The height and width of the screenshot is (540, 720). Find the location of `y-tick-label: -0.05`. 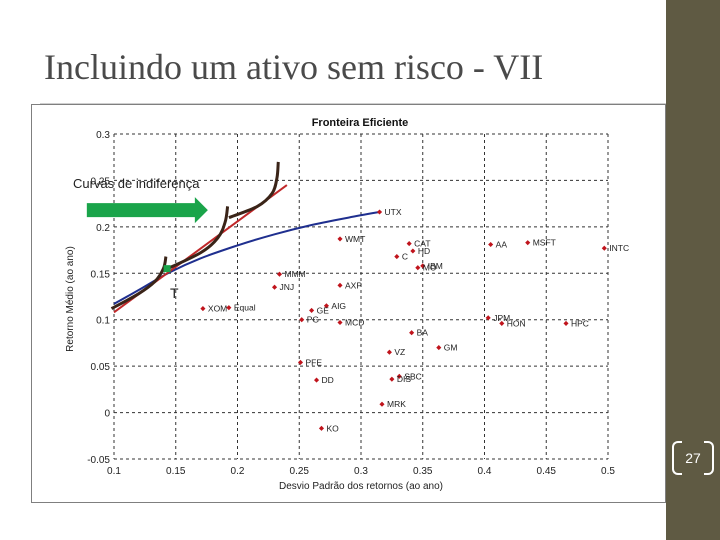

y-tick-label: -0.05 is located at coordinates (98, 460).